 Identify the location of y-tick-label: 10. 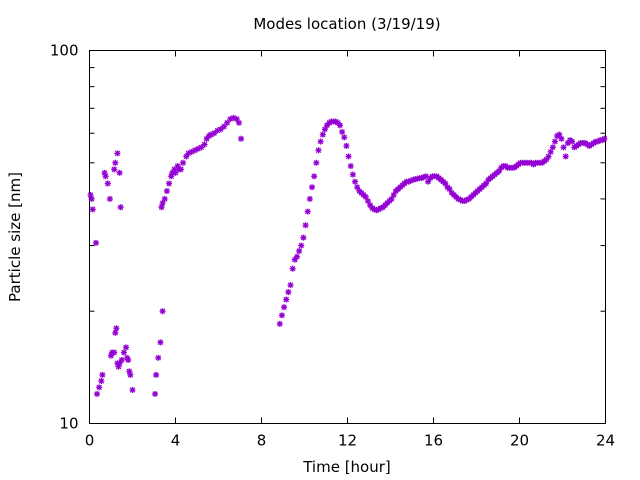
(68, 424).